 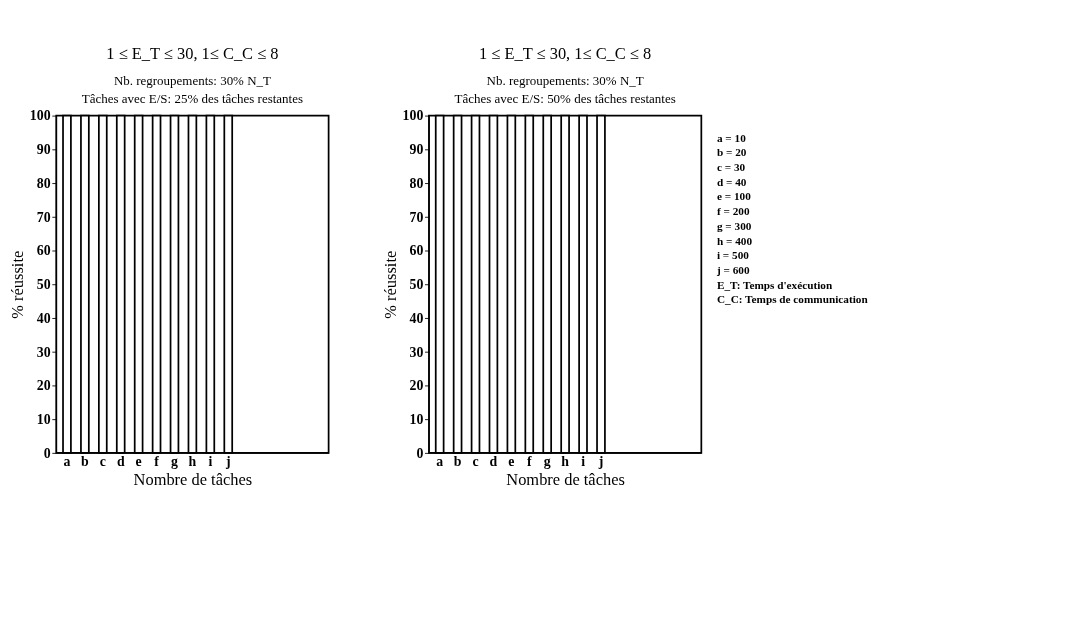 What do you see at coordinates (731, 137) in the screenshot?
I see `text: a = 10` at bounding box center [731, 137].